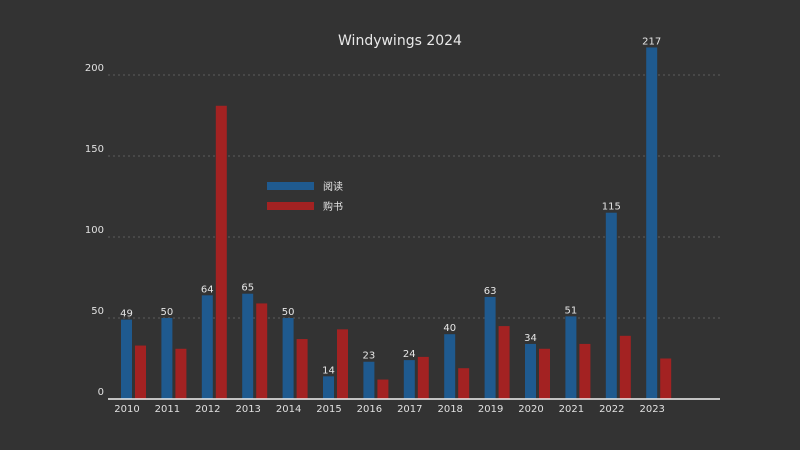 This screenshot has width=800, height=450. I want to click on data-label-2022: 115, so click(611, 207).